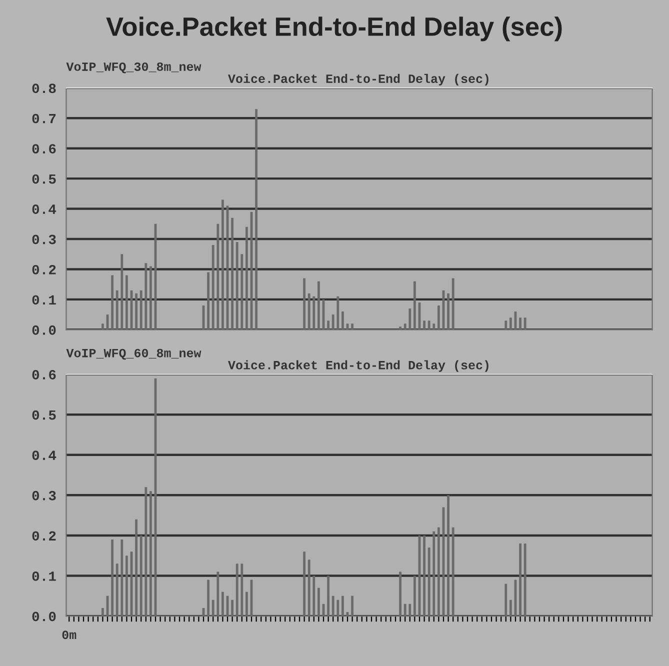 This screenshot has width=669, height=666. Describe the element at coordinates (69, 635) in the screenshot. I see `x-tick-label: 0m` at that location.